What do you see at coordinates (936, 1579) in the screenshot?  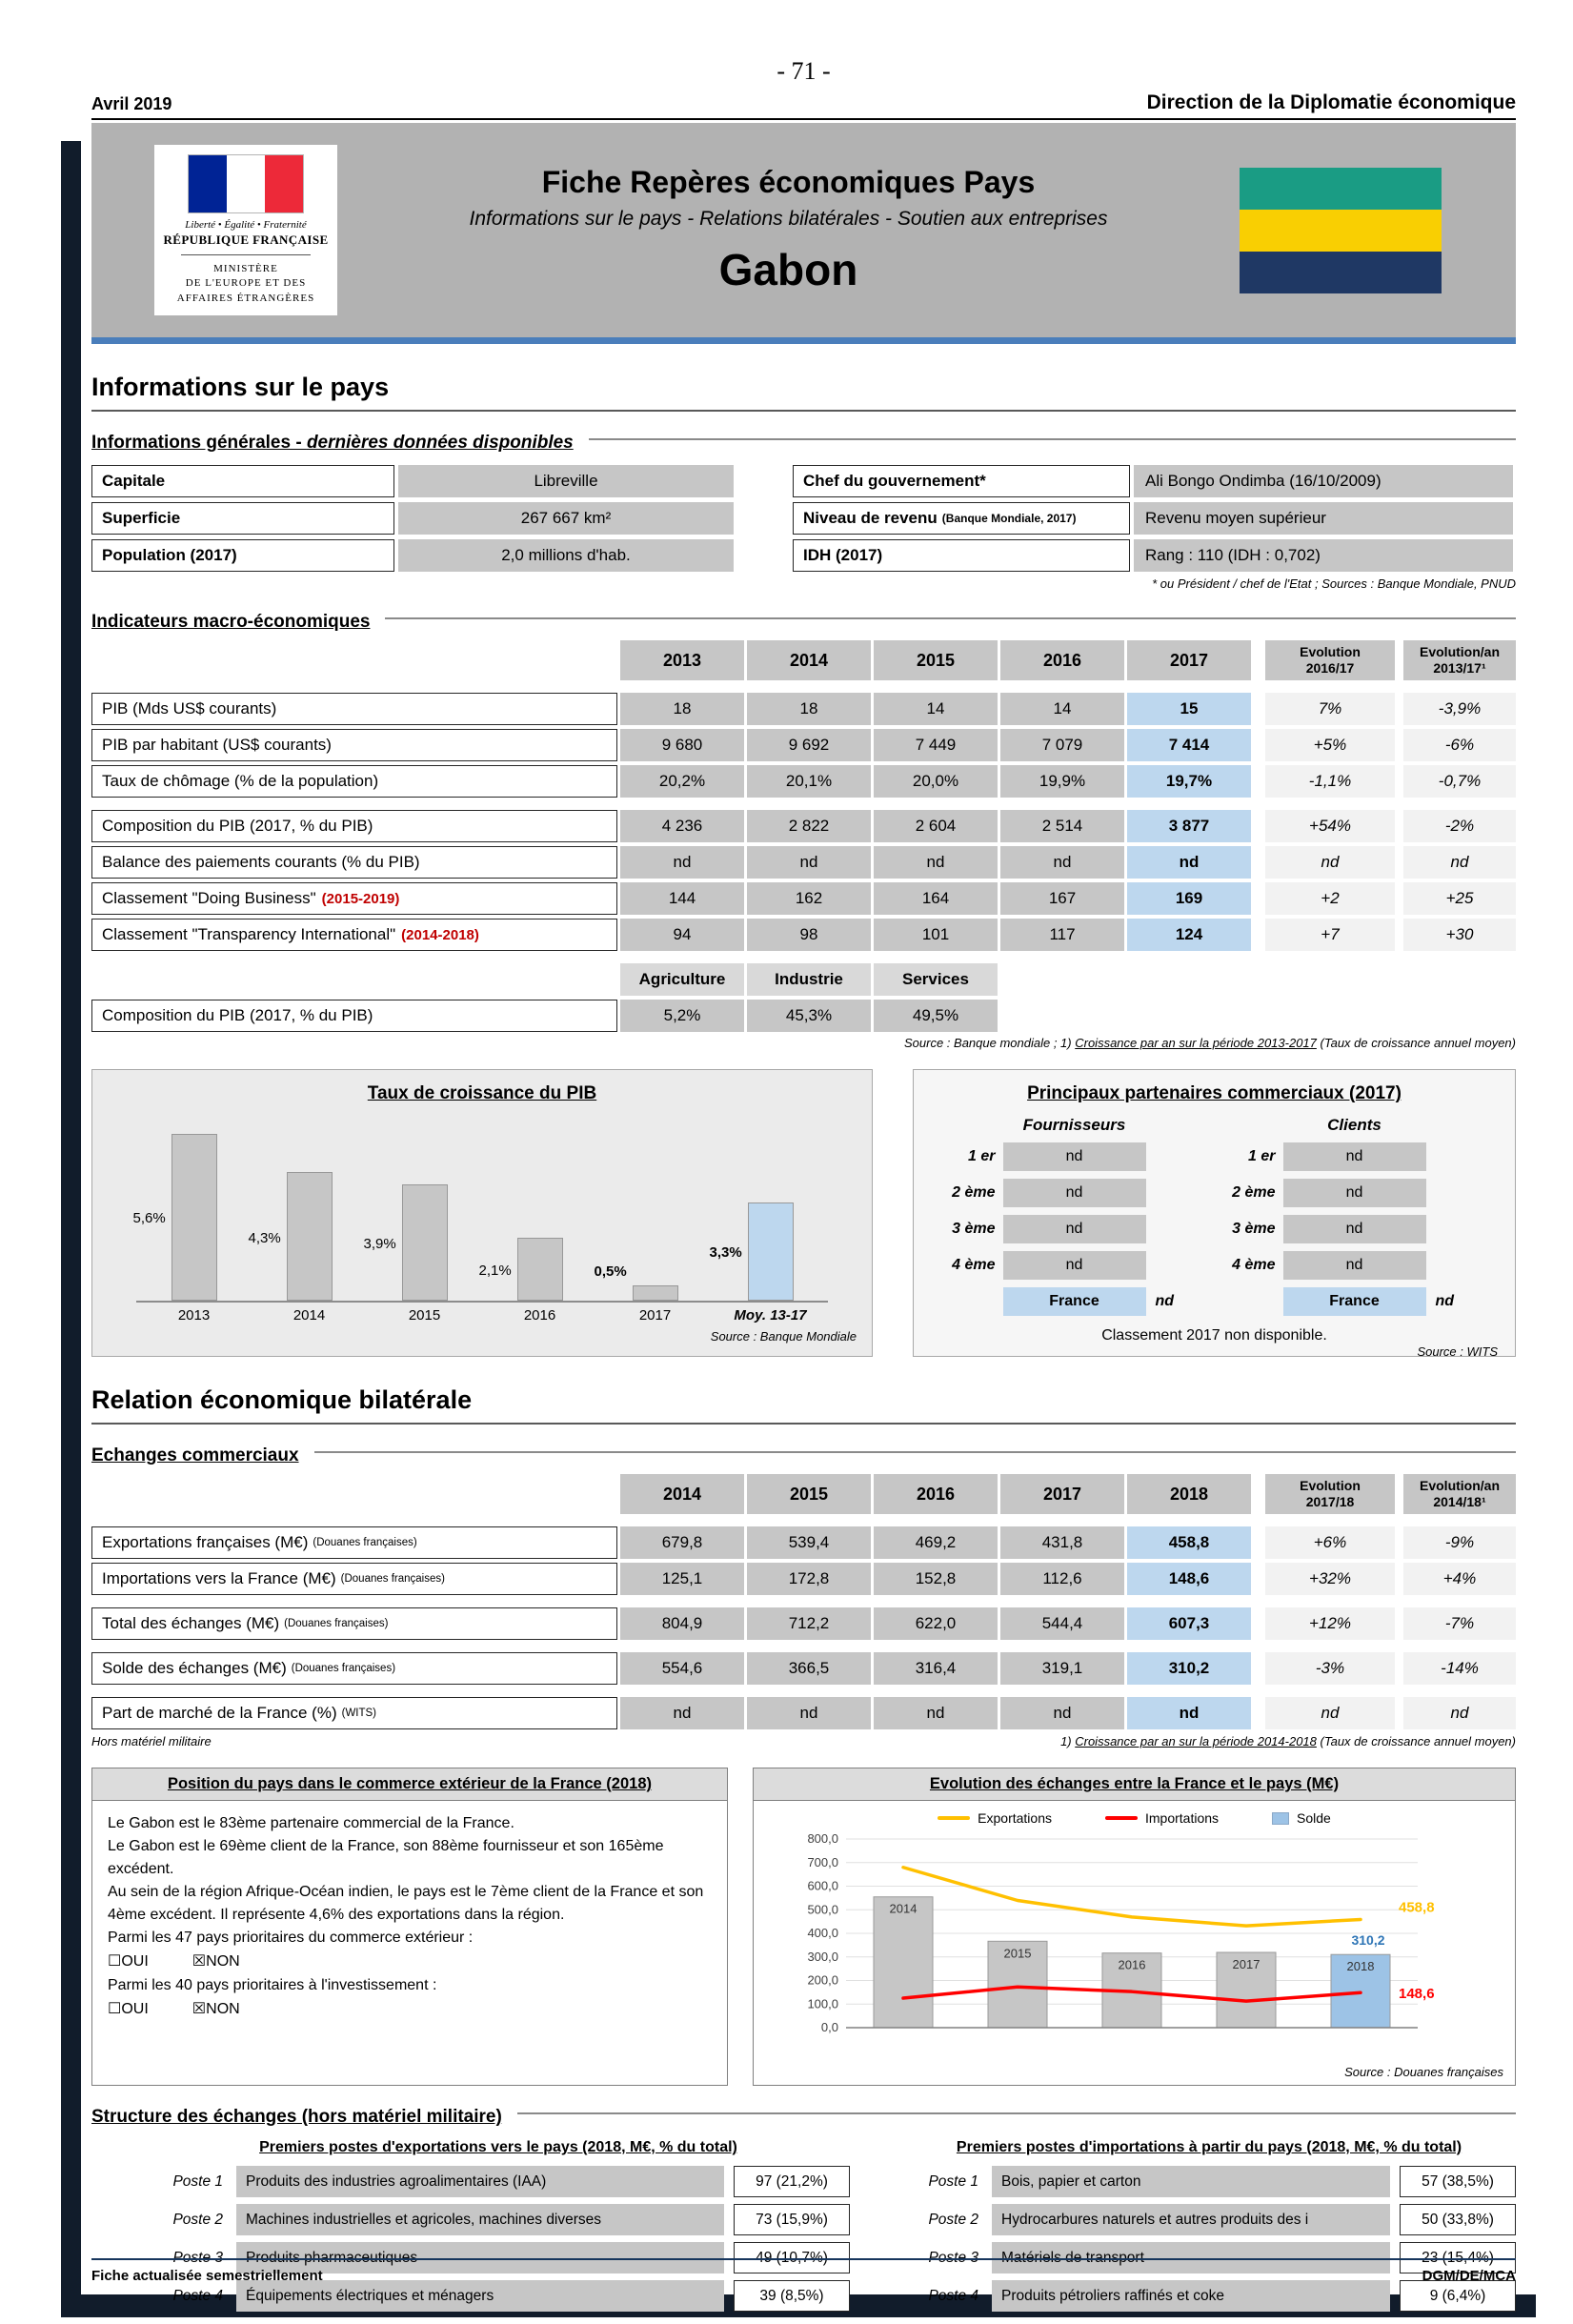 I see `cell: 152,8` at bounding box center [936, 1579].